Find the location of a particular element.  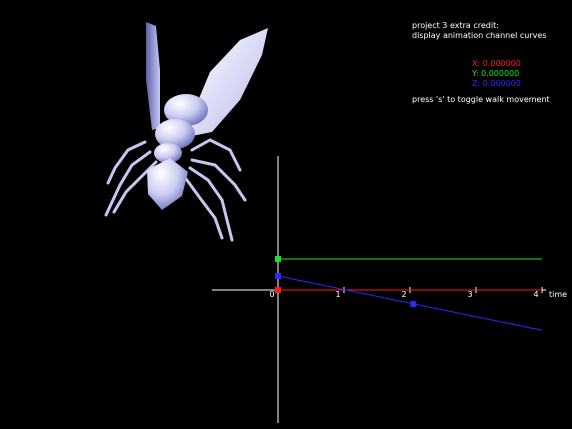

time-tick-label-4: 4 is located at coordinates (535, 294).